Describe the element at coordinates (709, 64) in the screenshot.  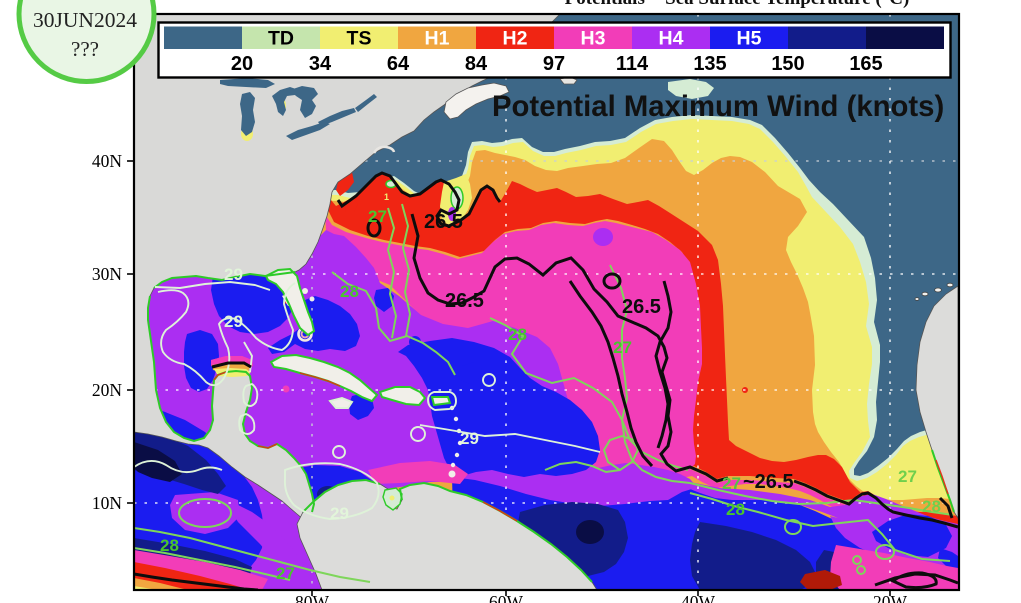
I see `svg-text: 135` at that location.